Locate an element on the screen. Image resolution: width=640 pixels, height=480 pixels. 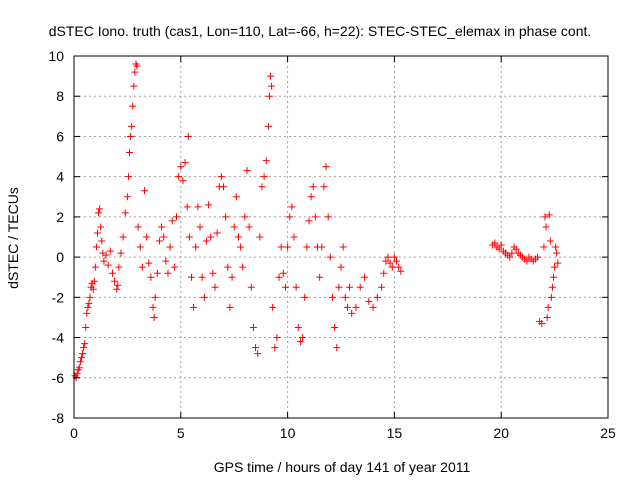
y-tick-labels: -8 -6 -4 -2 0 2 4 6 8 10 is located at coordinates (56, 237).